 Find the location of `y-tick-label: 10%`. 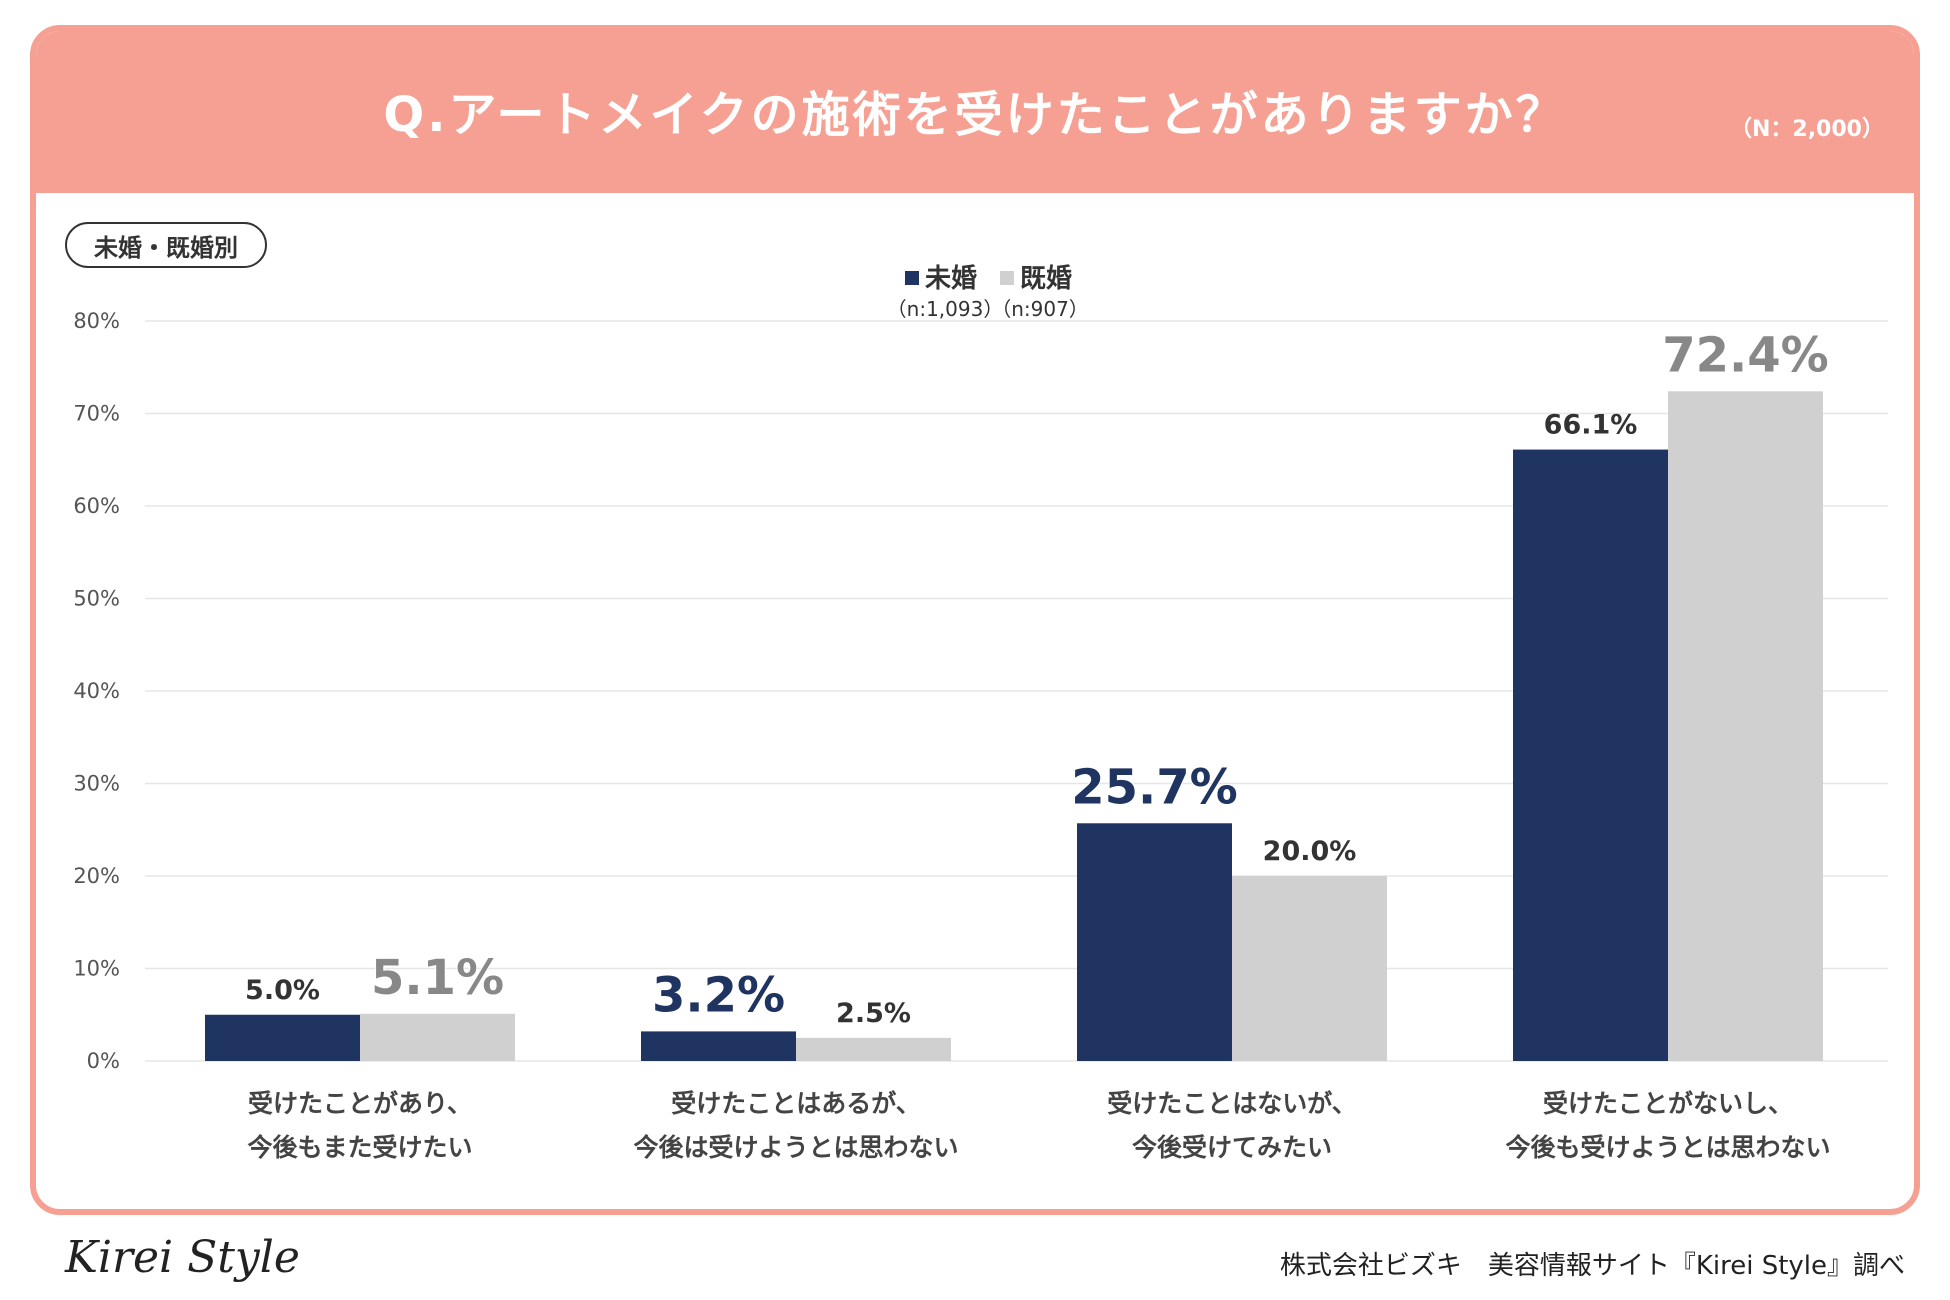

y-tick-label: 10% is located at coordinates (96, 969).